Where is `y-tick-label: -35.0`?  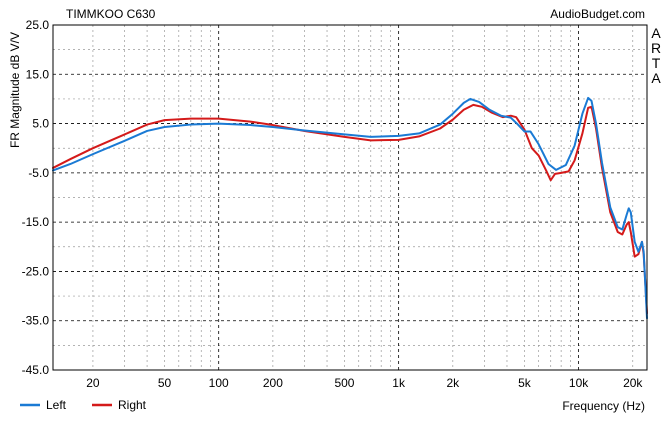 y-tick-label: -35.0 is located at coordinates (36, 321).